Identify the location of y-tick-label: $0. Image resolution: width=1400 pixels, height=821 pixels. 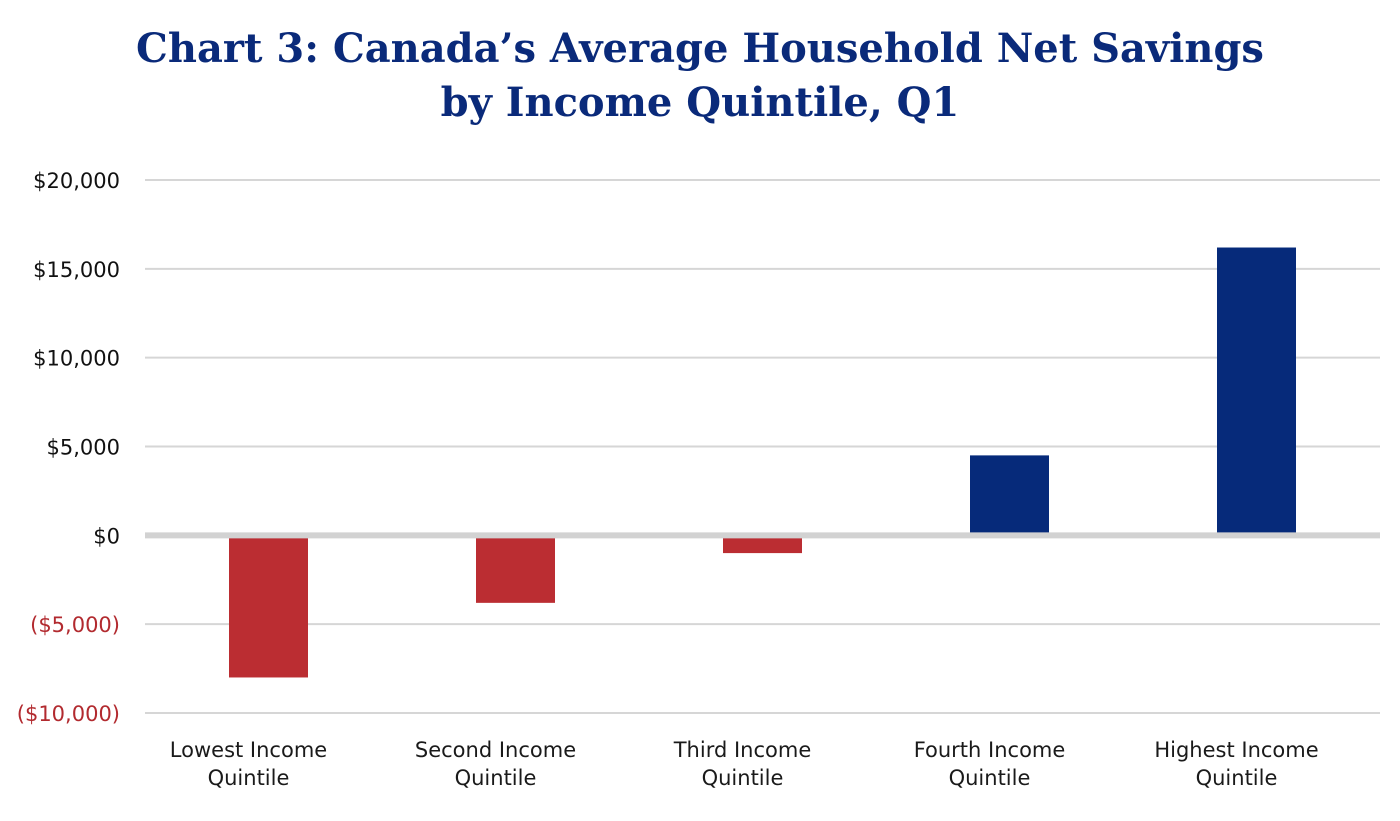
(106, 536).